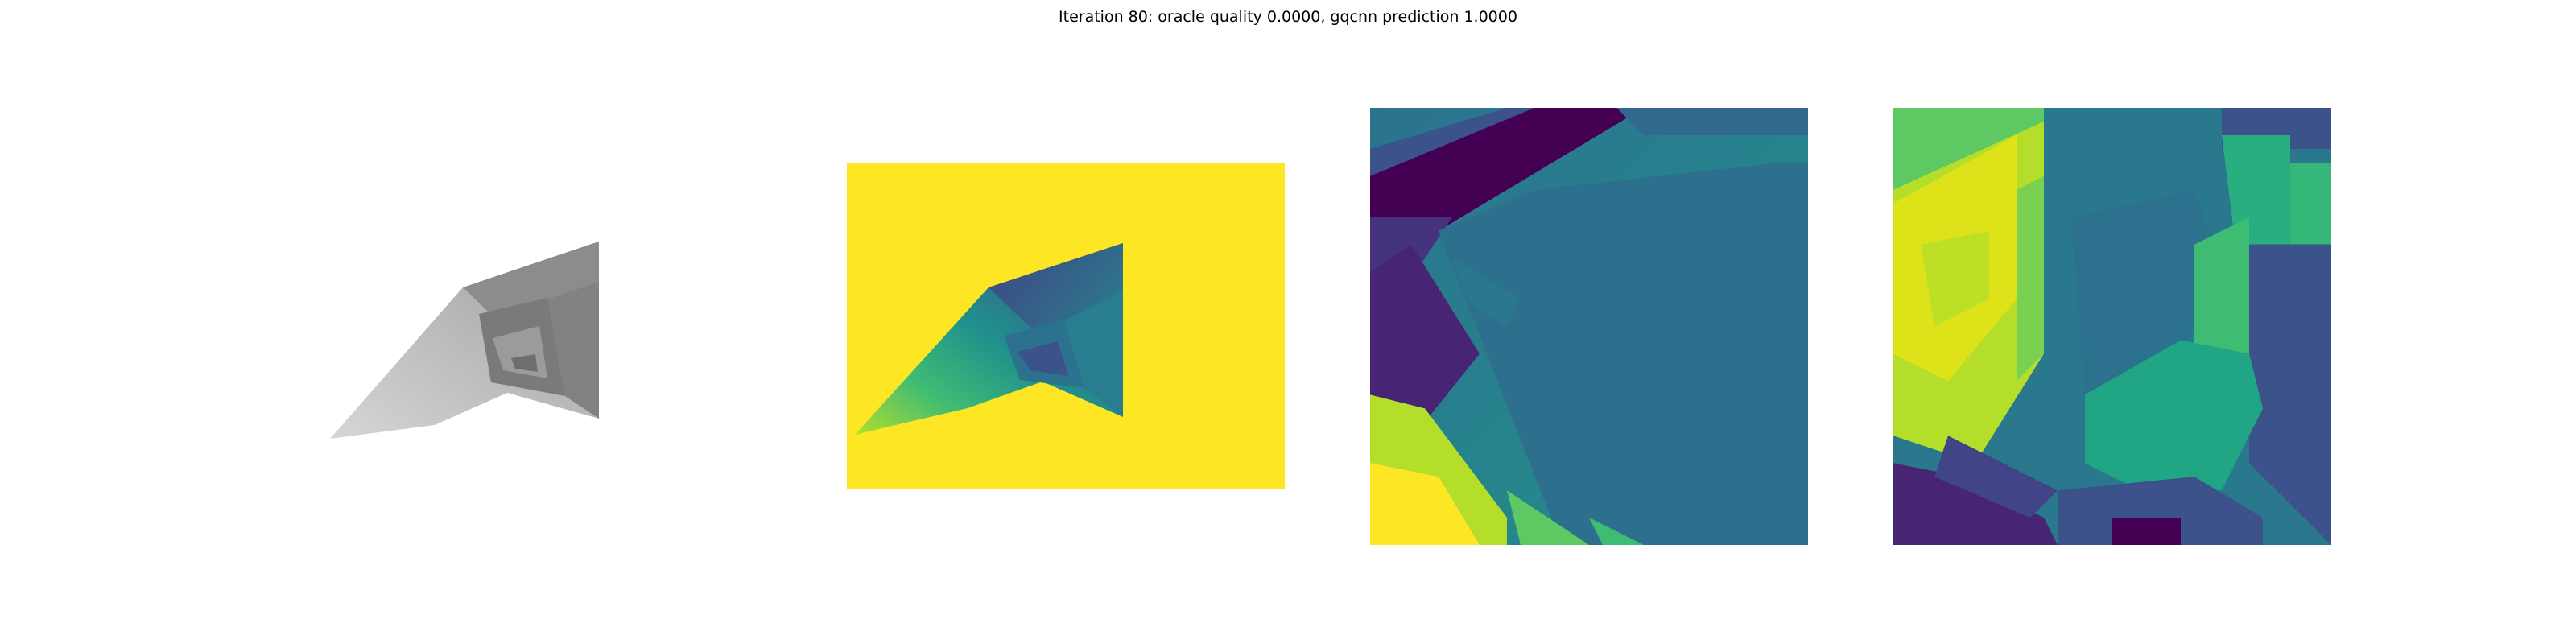 Image resolution: width=2576 pixels, height=644 pixels. What do you see at coordinates (464, 340) in the screenshot?
I see `rendered-object-image` at bounding box center [464, 340].